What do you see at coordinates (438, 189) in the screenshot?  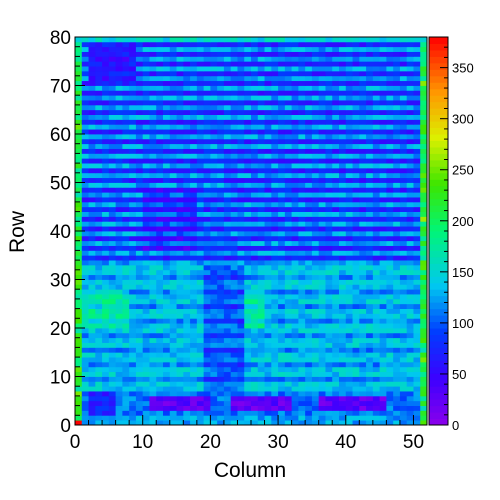 I see `colorbar-segment` at bounding box center [438, 189].